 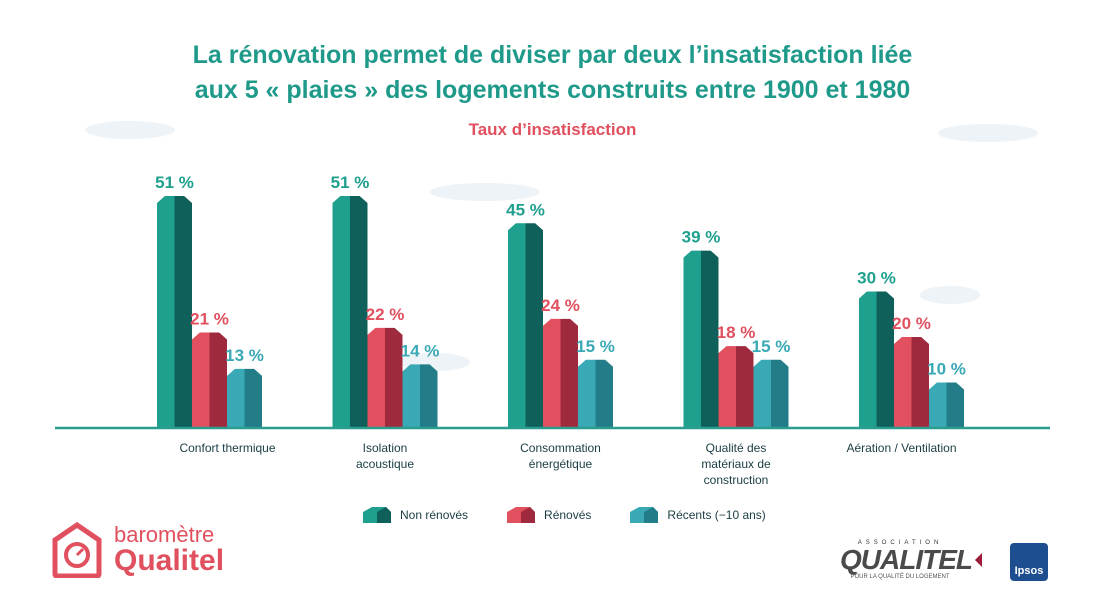 I want to click on diamond-icon, so click(x=978, y=560).